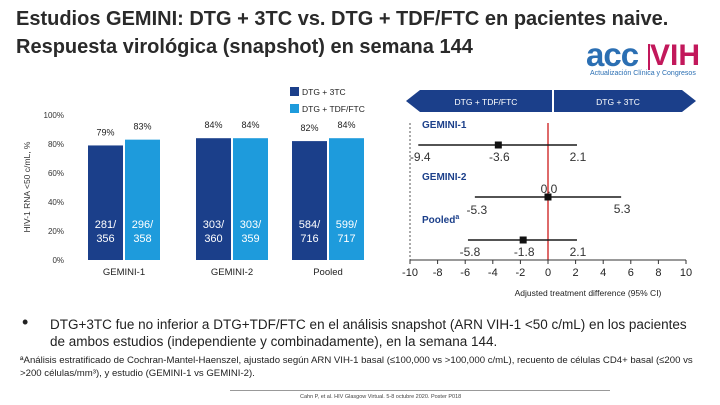 The height and width of the screenshot is (405, 720). I want to click on bar-n-label-line: 359, so click(250, 239).